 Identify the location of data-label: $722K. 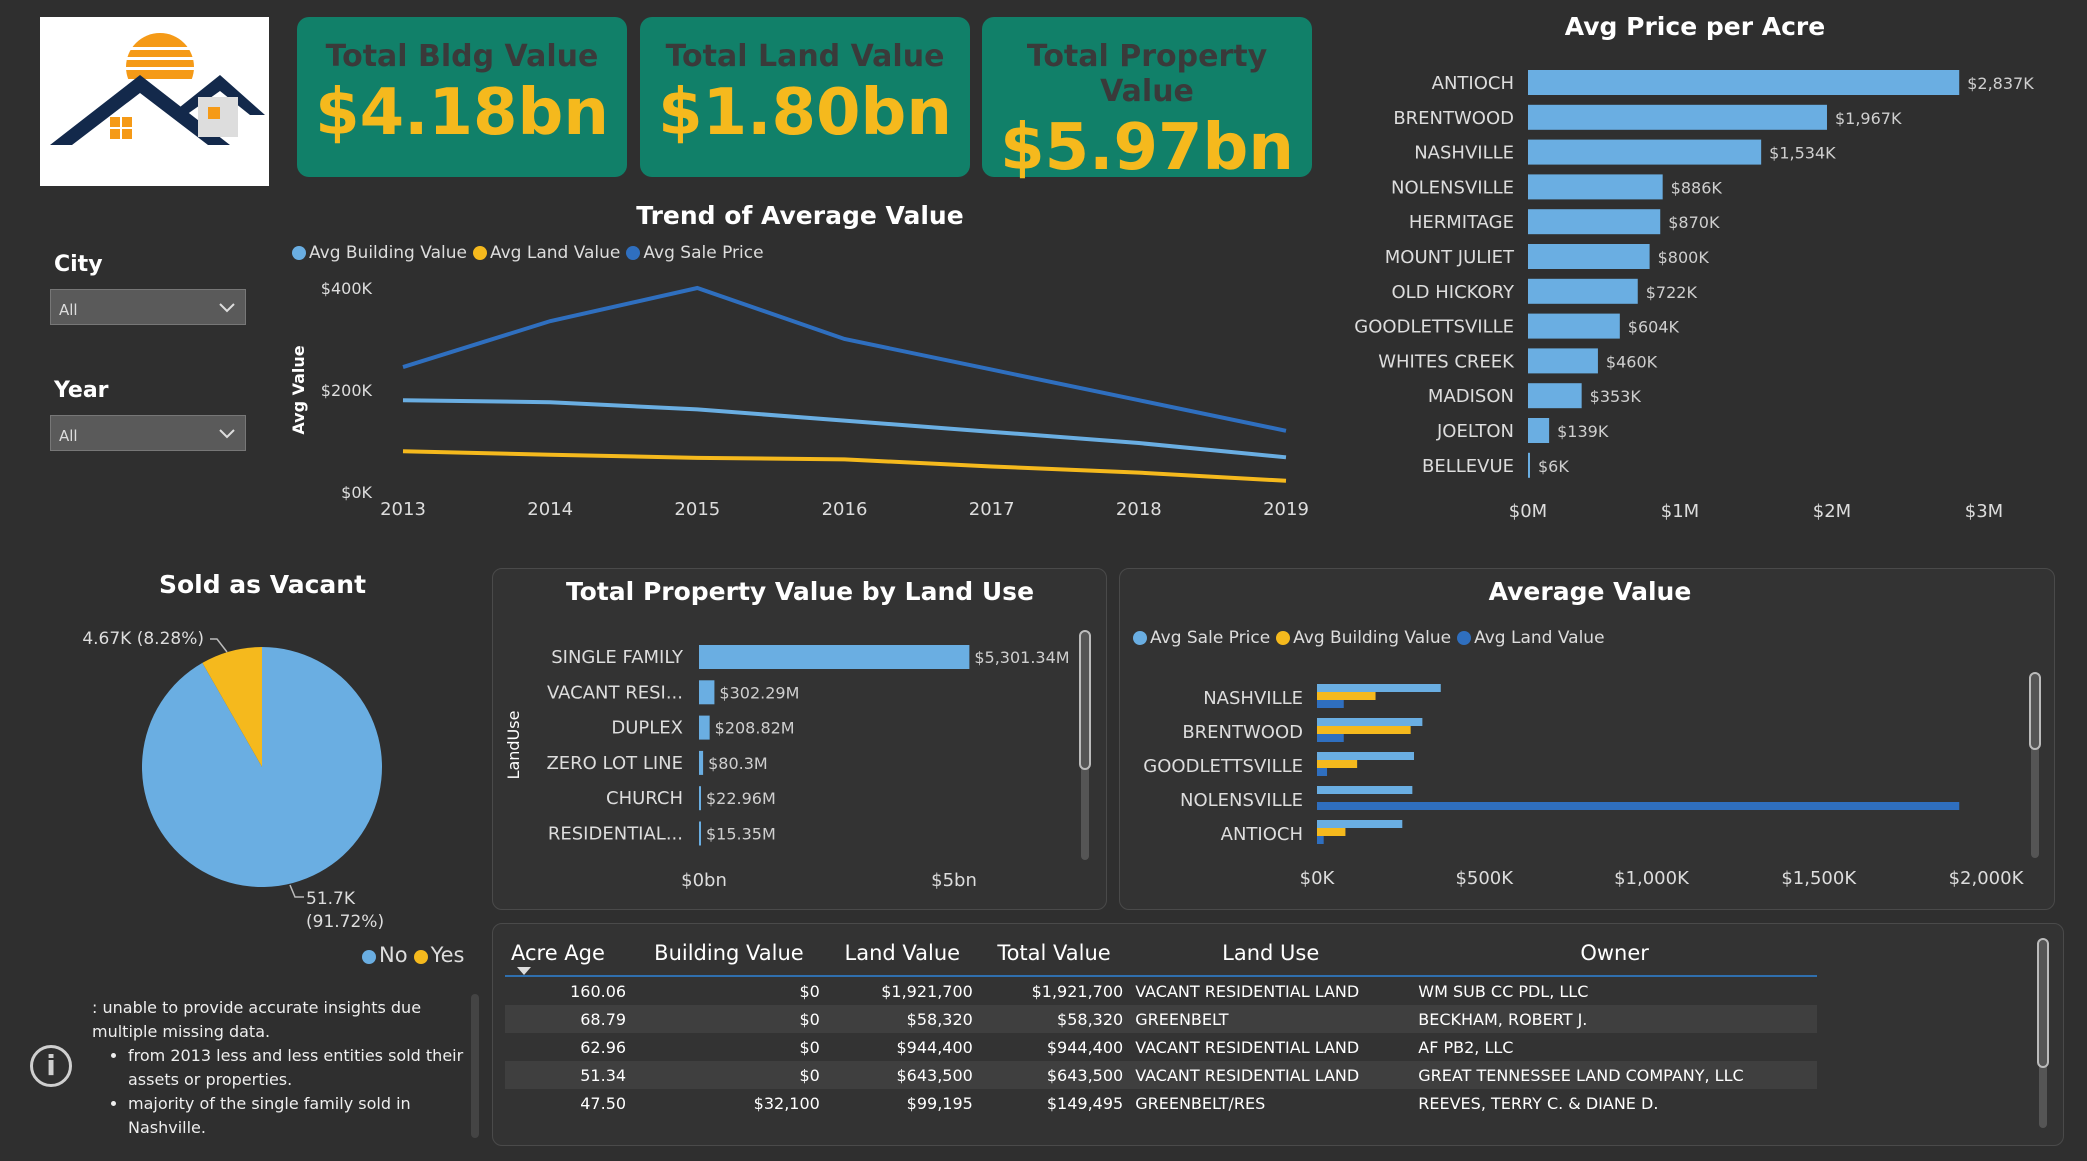
(1672, 292).